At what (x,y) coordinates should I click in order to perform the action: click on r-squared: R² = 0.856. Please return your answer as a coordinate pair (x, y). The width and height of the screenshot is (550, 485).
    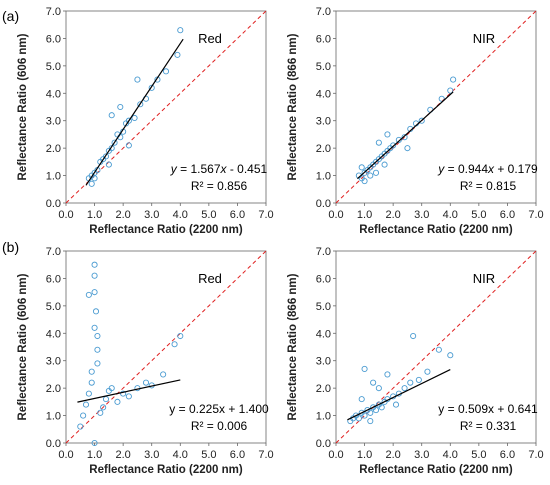
    Looking at the image, I should click on (219, 186).